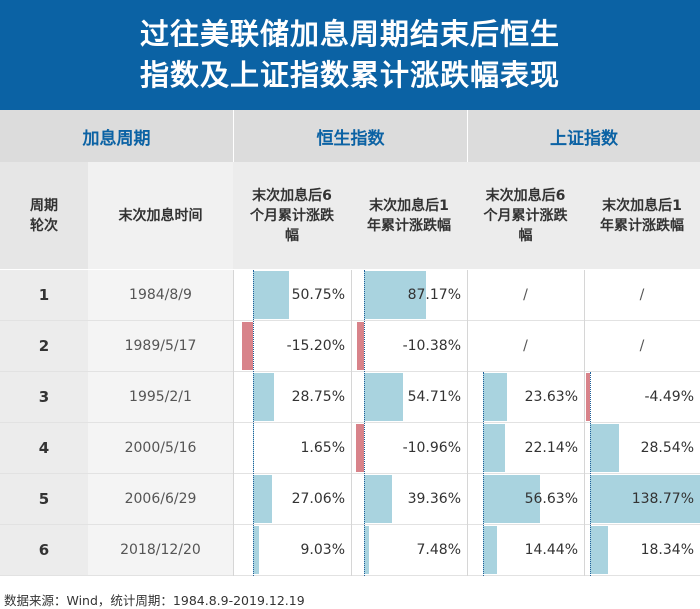 This screenshot has width=700, height=609. I want to click on cell-last-hike-date: 2006/6/29, so click(160, 499).